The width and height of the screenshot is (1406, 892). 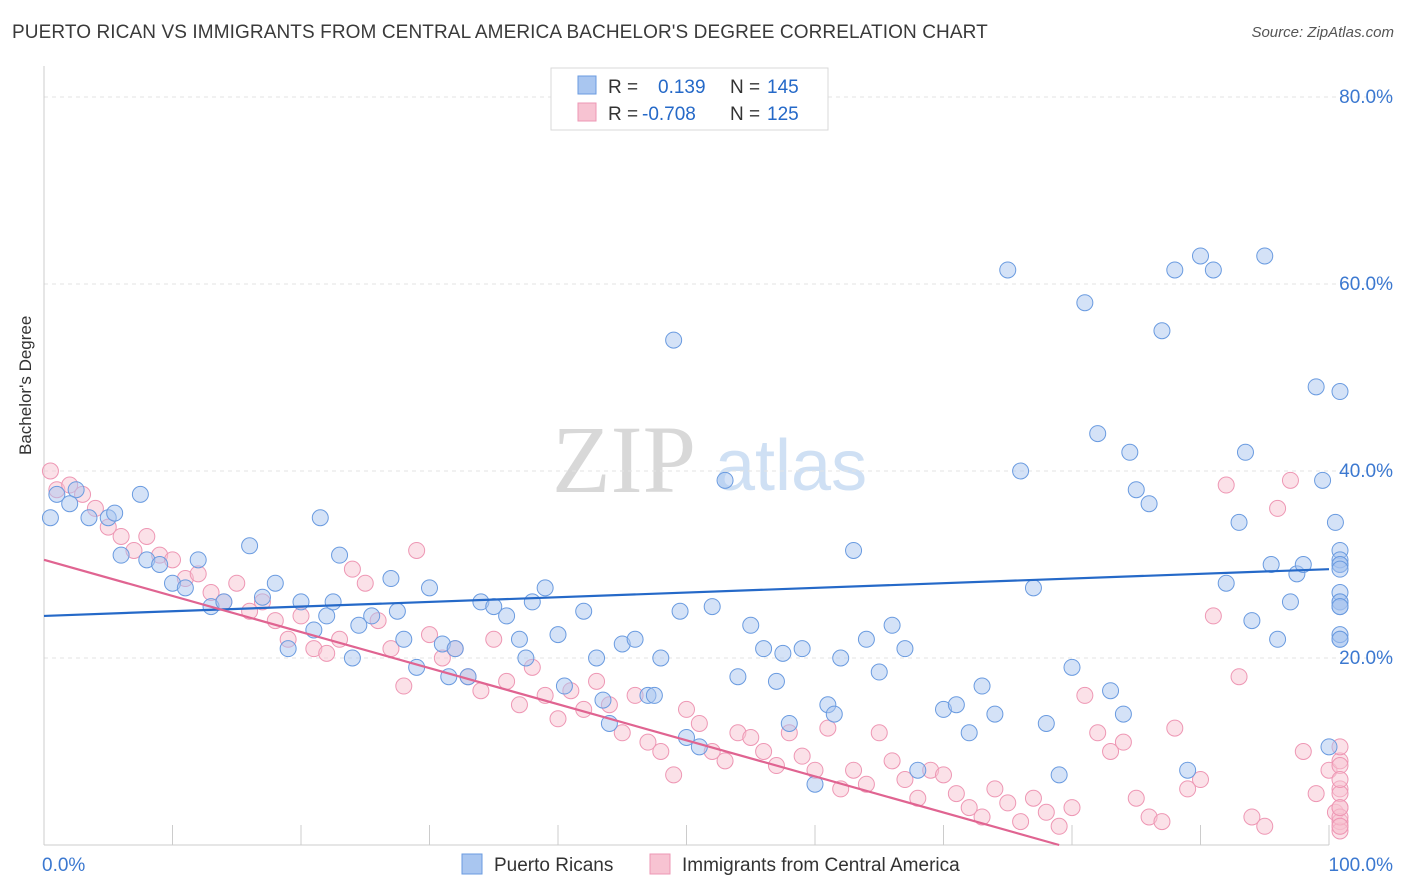 What do you see at coordinates (821, 865) in the screenshot?
I see `legend-label-central-america: Immigrants from Central America` at bounding box center [821, 865].